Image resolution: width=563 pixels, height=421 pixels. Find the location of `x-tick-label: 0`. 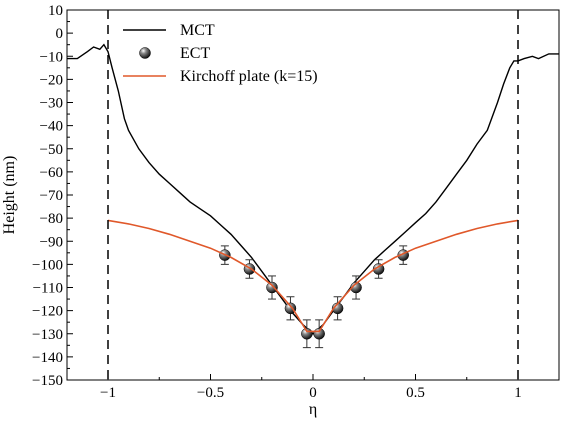

x-tick-label: 0 is located at coordinates (313, 393).